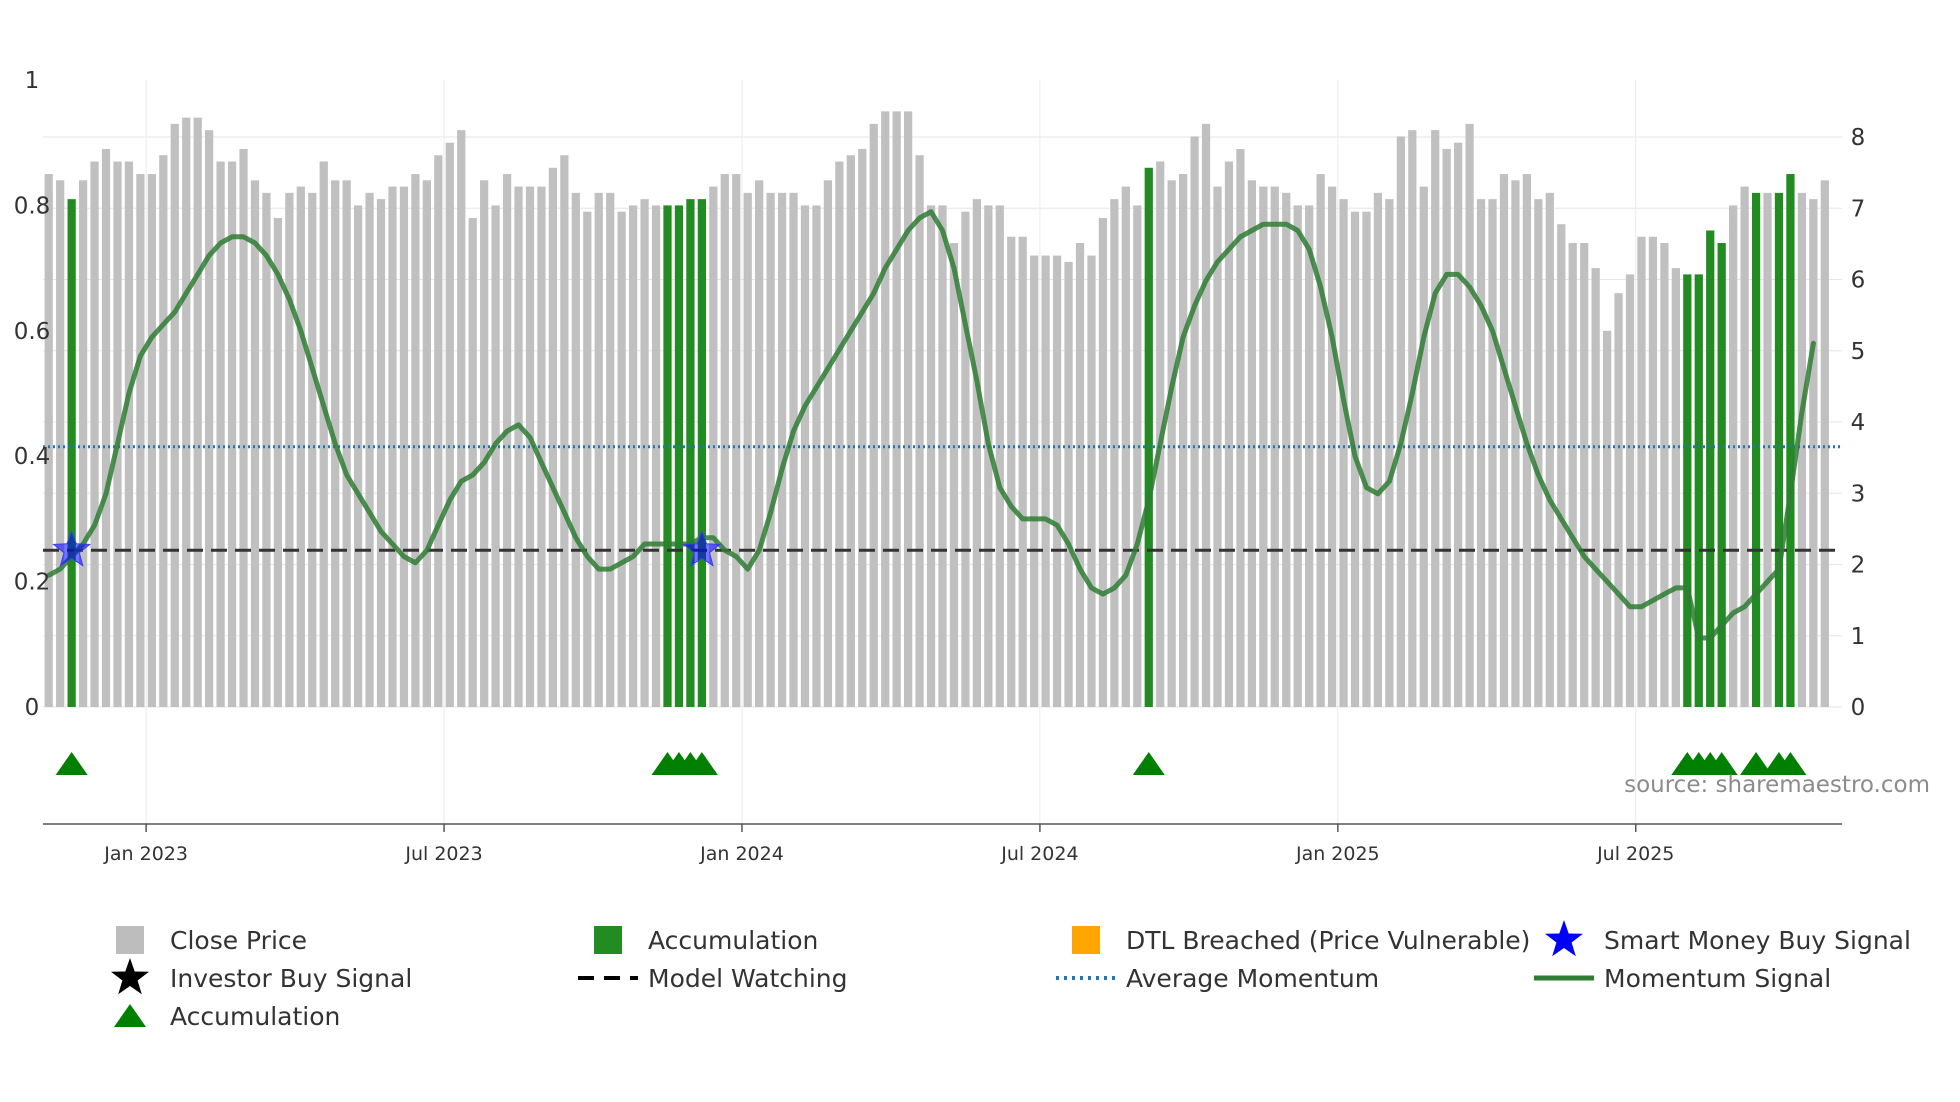 Image resolution: width=1960 pixels, height=1102 pixels. Describe the element at coordinates (1858, 352) in the screenshot. I see `right-axis-label: 5` at that location.